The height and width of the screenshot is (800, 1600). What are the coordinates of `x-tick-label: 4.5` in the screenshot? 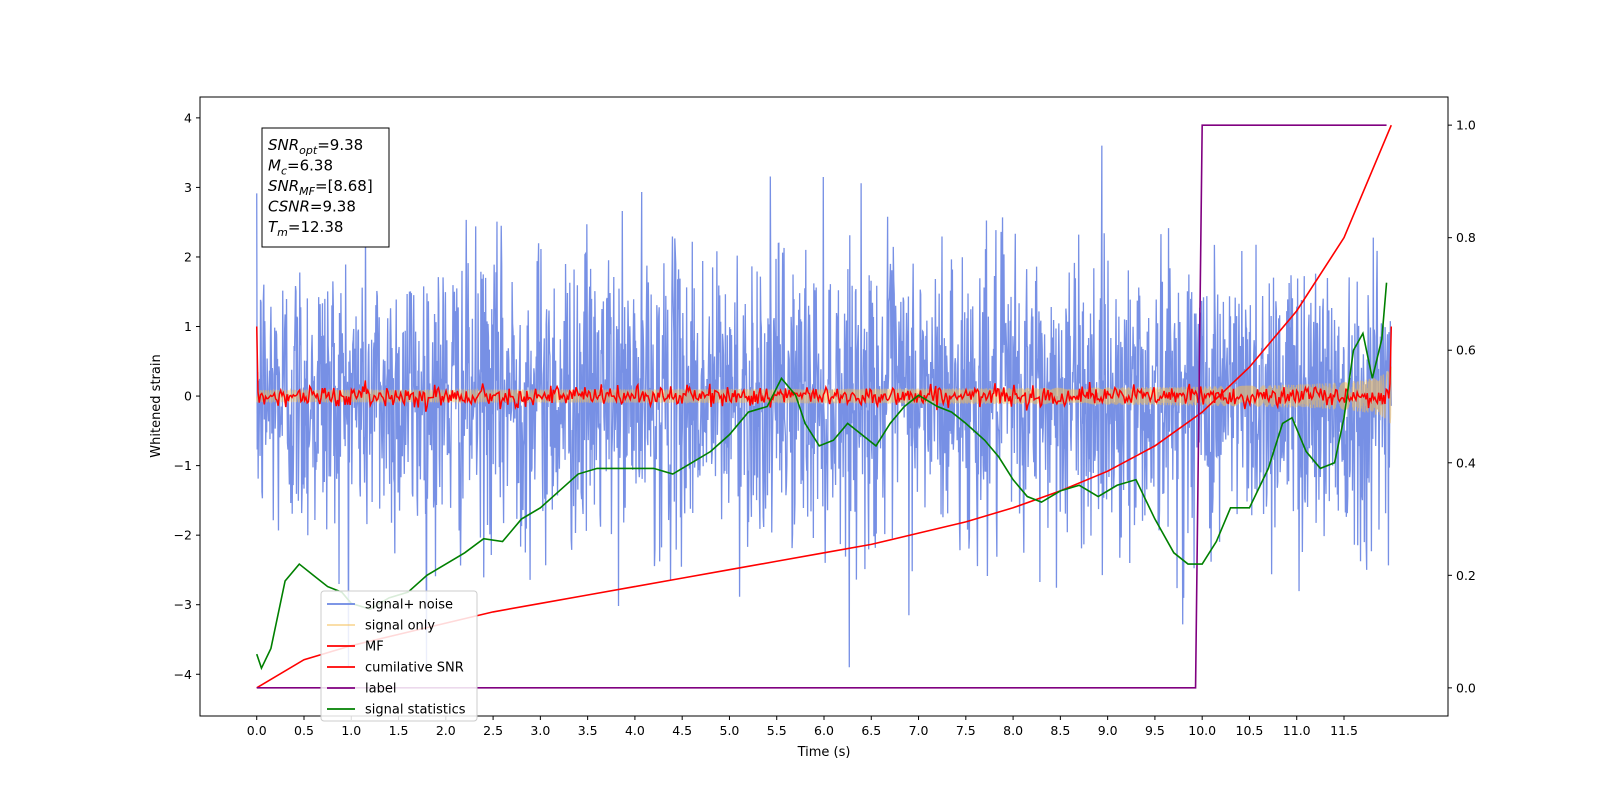 It's located at (682, 730).